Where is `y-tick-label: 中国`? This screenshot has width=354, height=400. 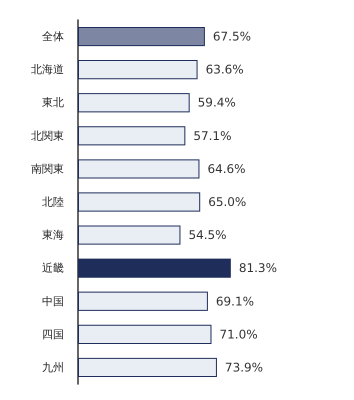
y-tick-label: 中国 is located at coordinates (53, 301).